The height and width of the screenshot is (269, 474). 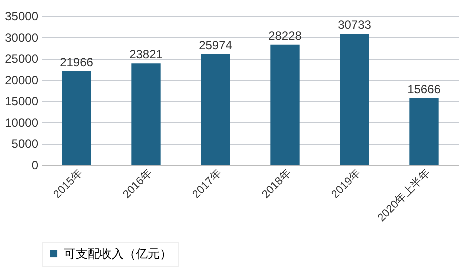 What do you see at coordinates (22, 123) in the screenshot?
I see `y-tick-label: 10000` at bounding box center [22, 123].